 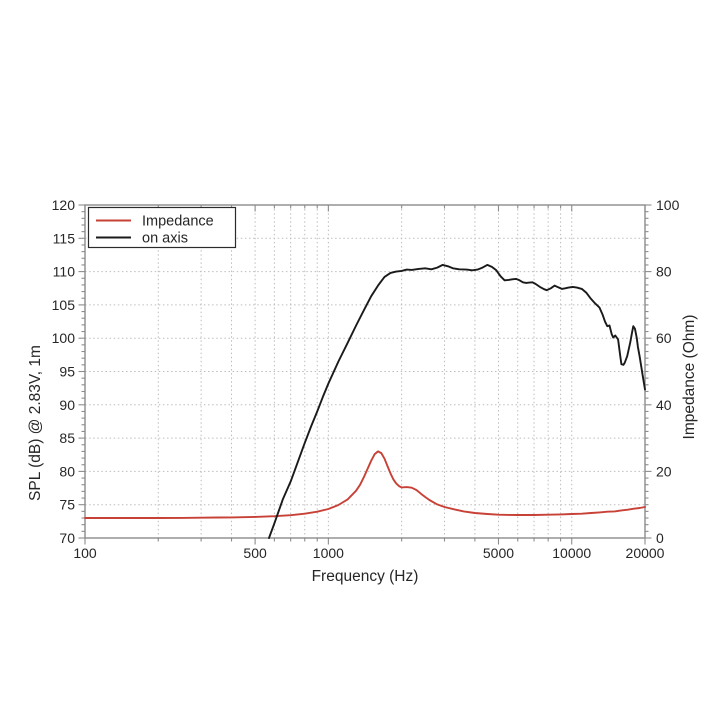 I want to click on y-right-tick-label: 0, so click(x=660, y=538).